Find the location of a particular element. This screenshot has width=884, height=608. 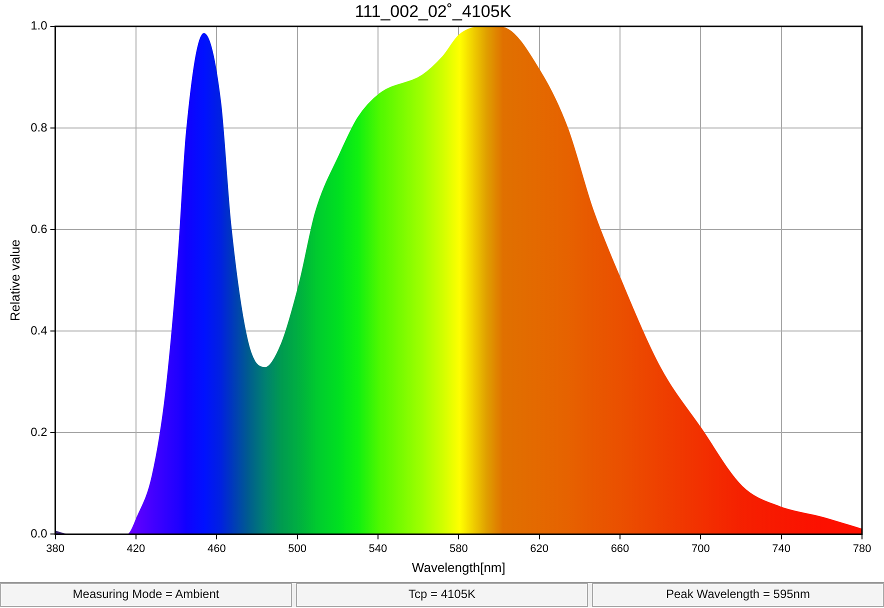

x-tick-label: 420 is located at coordinates (136, 548).